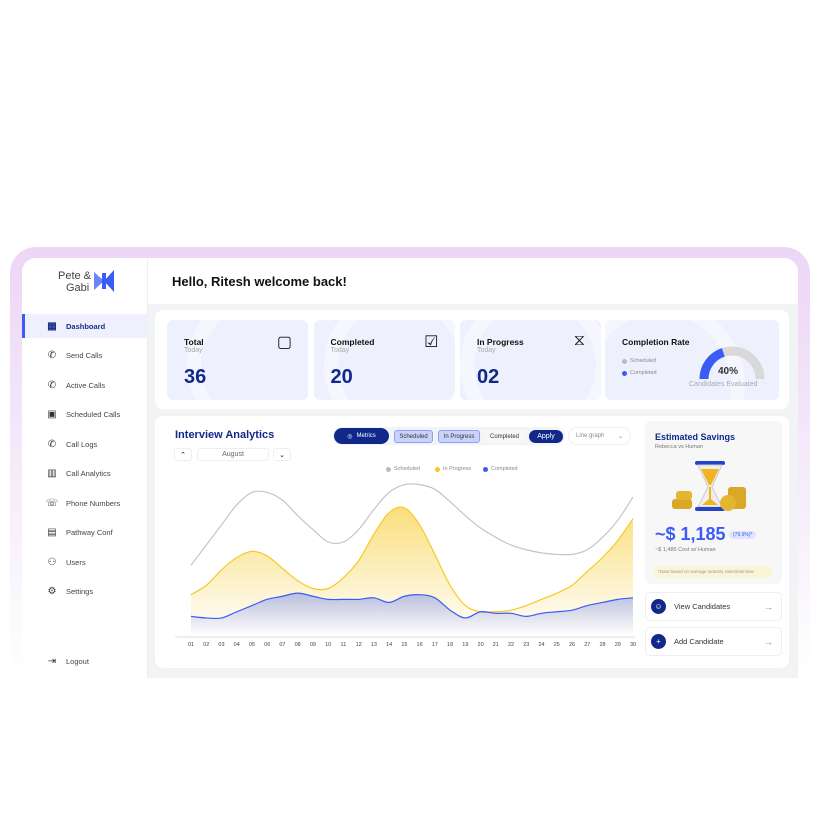 Image resolution: width=820 pixels, height=820 pixels. Describe the element at coordinates (93, 503) in the screenshot. I see `sidebar-item-label: Phone Numbers` at that location.